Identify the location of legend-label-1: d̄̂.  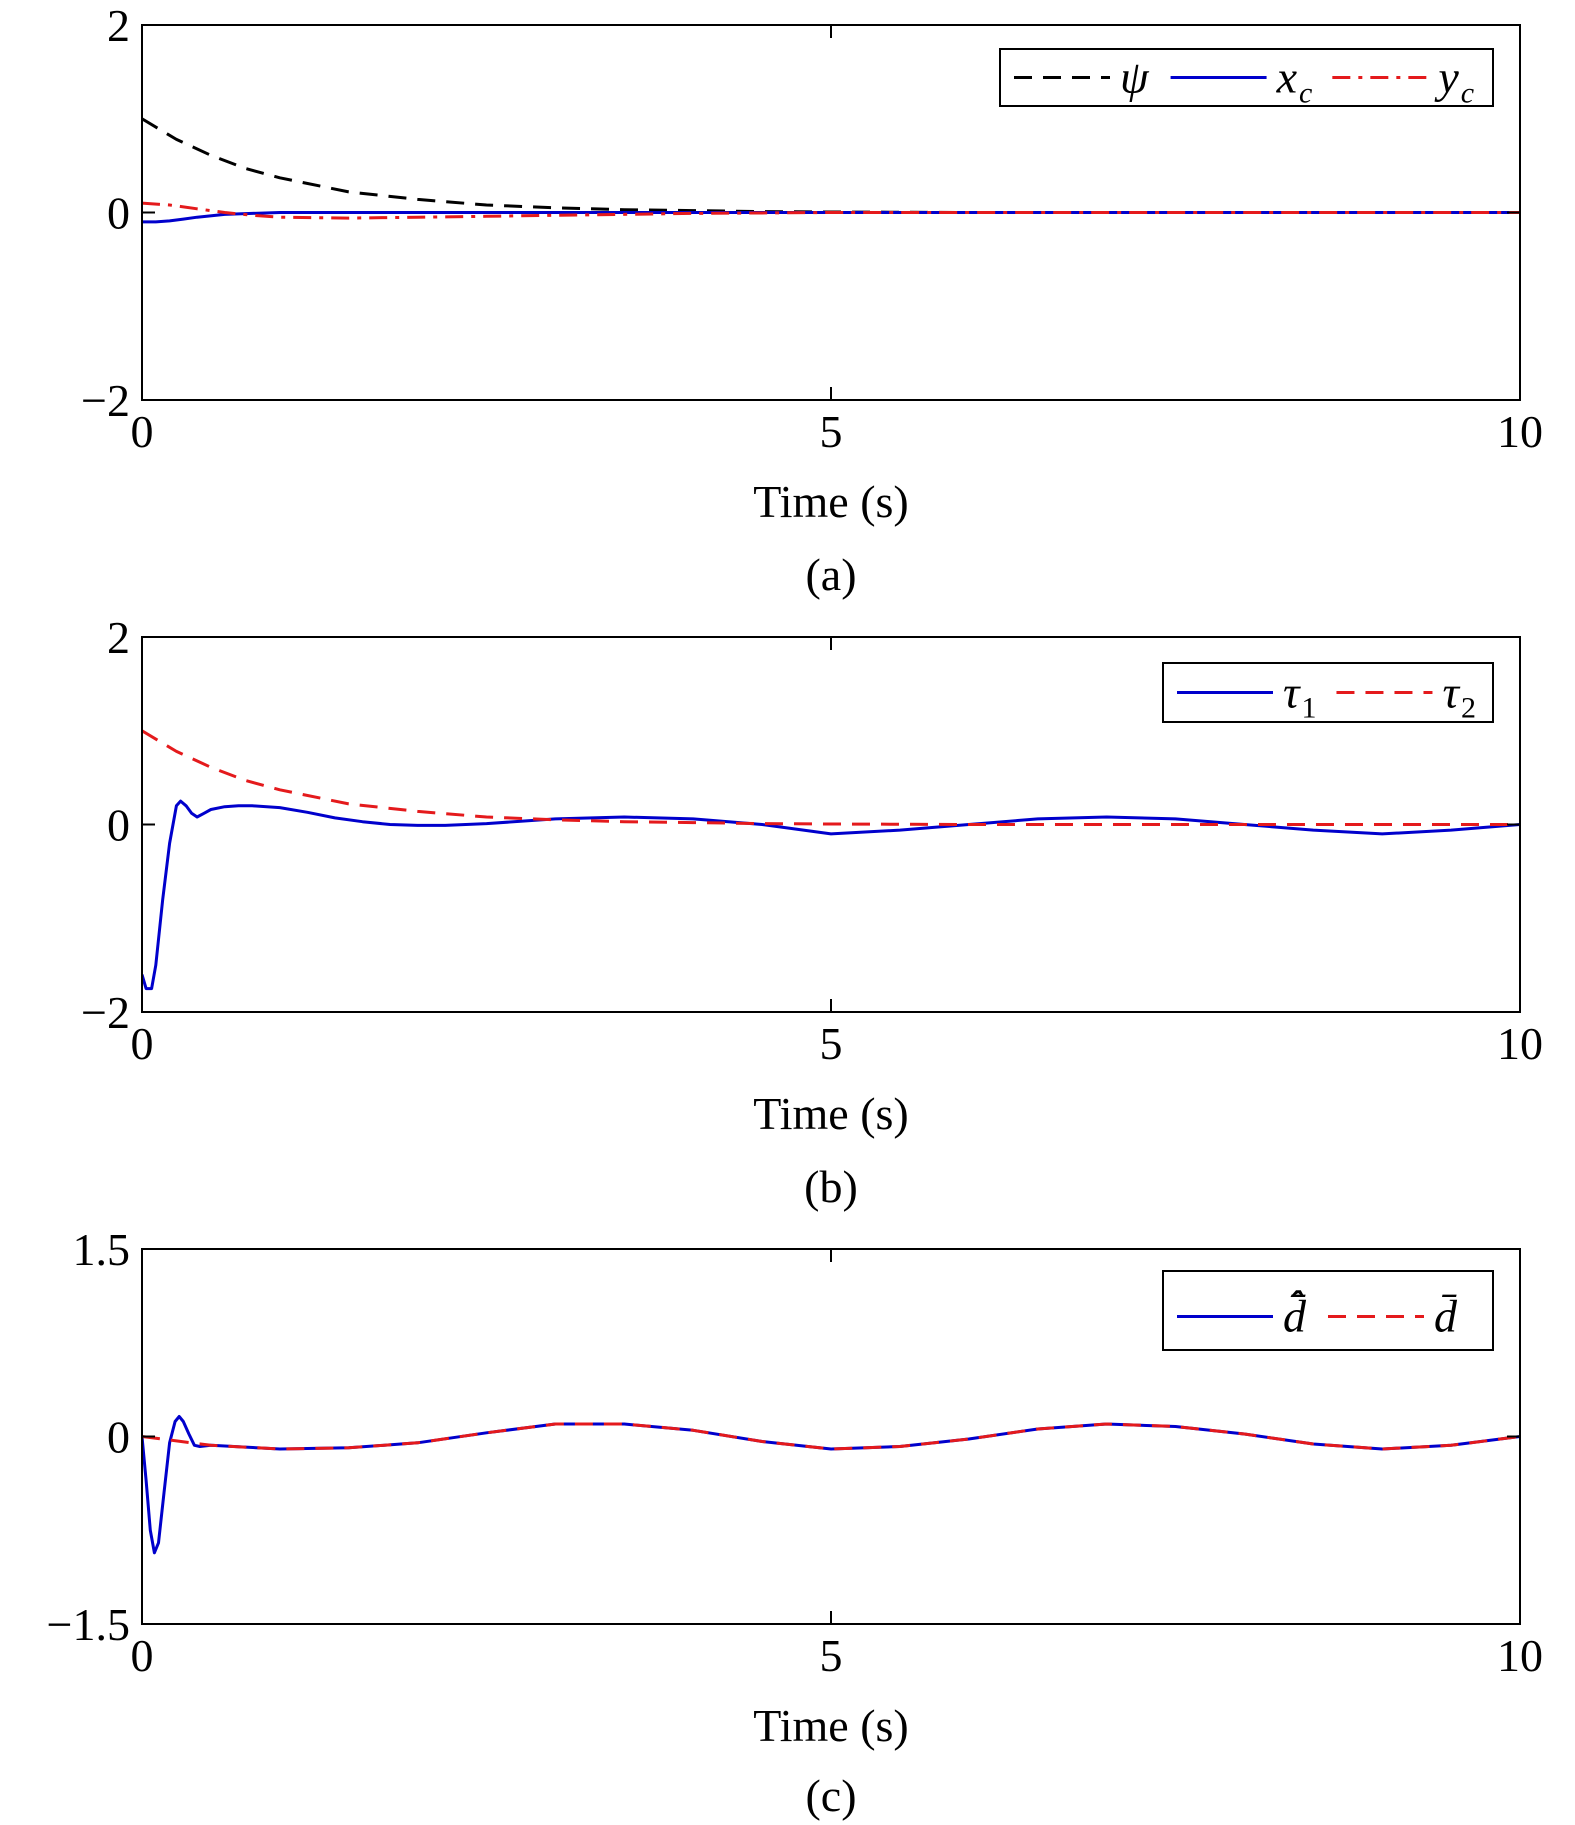
(1295, 1315).